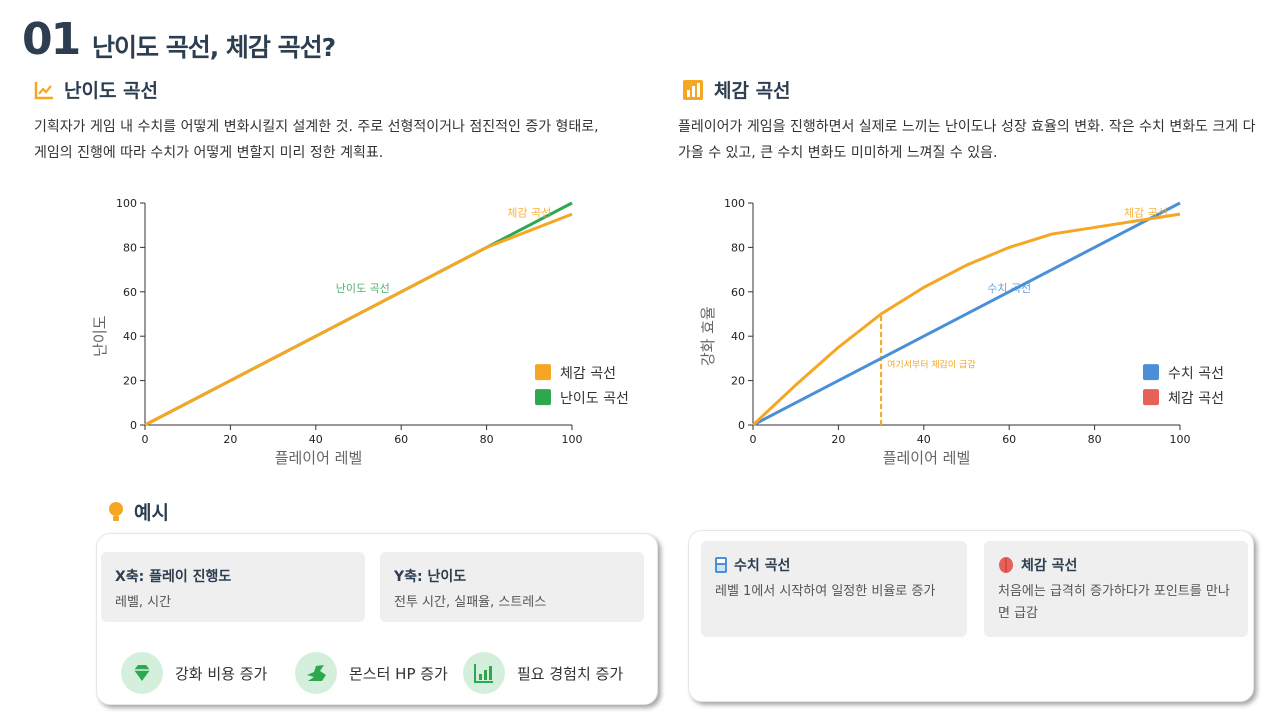 The height and width of the screenshot is (720, 1280). I want to click on numeric-curve-box: 수치 곡선 레벨 1에서 시작하여 일정한 비율로 증가, so click(834, 589).